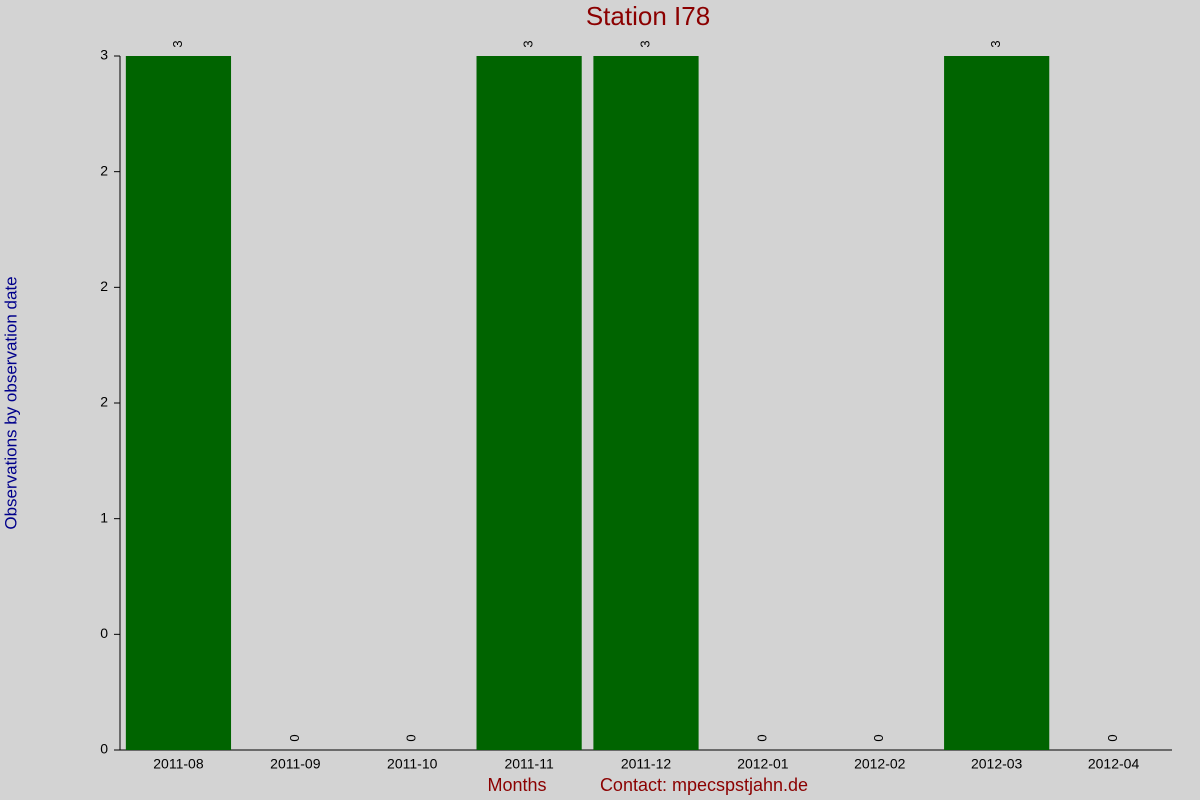 Image resolution: width=1200 pixels, height=800 pixels. Describe the element at coordinates (178, 764) in the screenshot. I see `x-tick-label: 2011-08` at that location.